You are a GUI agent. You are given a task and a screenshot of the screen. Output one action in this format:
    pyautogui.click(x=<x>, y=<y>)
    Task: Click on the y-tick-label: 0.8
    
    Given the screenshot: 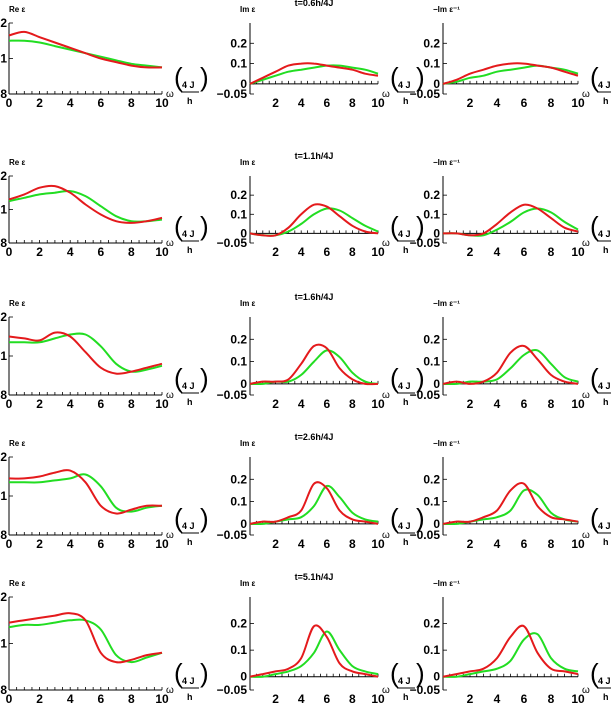 What is the action you would take?
    pyautogui.click(x=3, y=690)
    